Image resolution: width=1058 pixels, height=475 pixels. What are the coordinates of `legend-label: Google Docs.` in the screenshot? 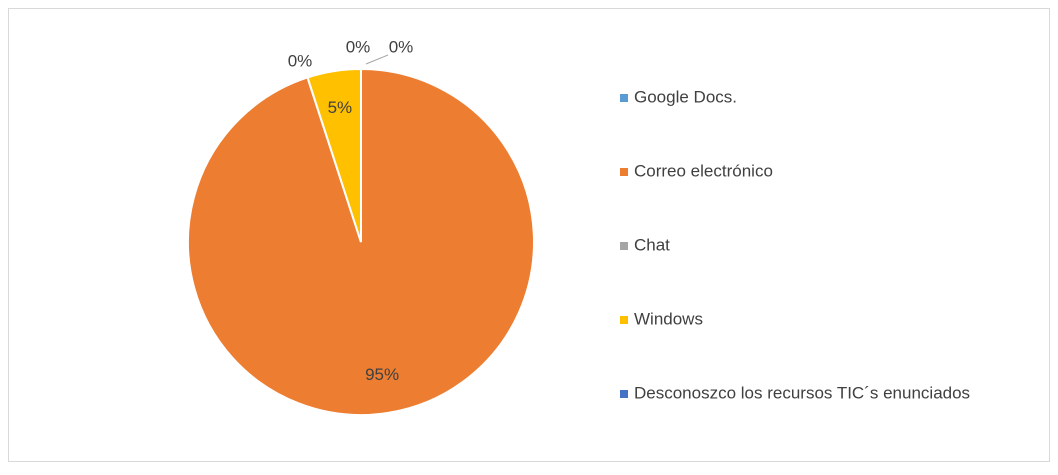 It's located at (685, 96).